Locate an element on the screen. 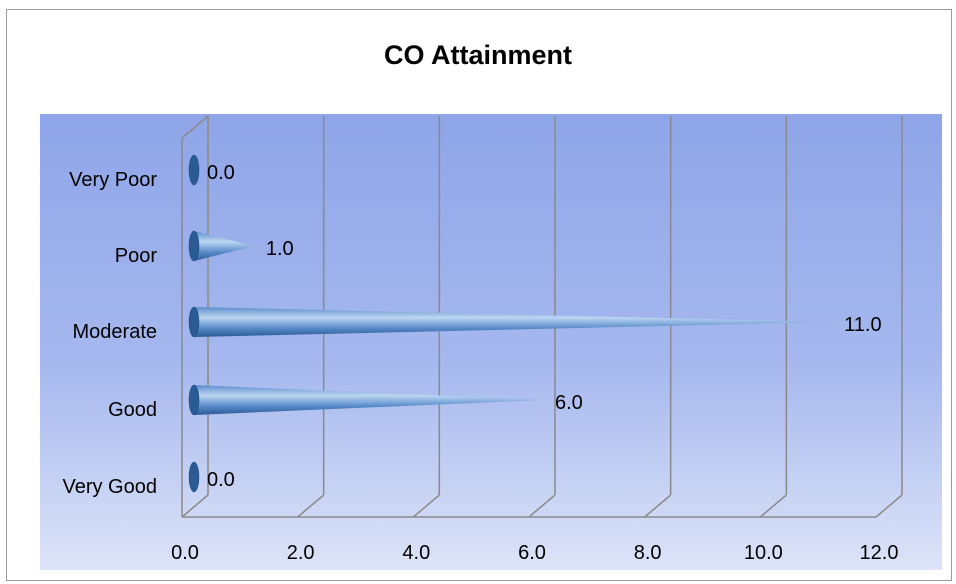  category-label: Very Good is located at coordinates (109, 487).